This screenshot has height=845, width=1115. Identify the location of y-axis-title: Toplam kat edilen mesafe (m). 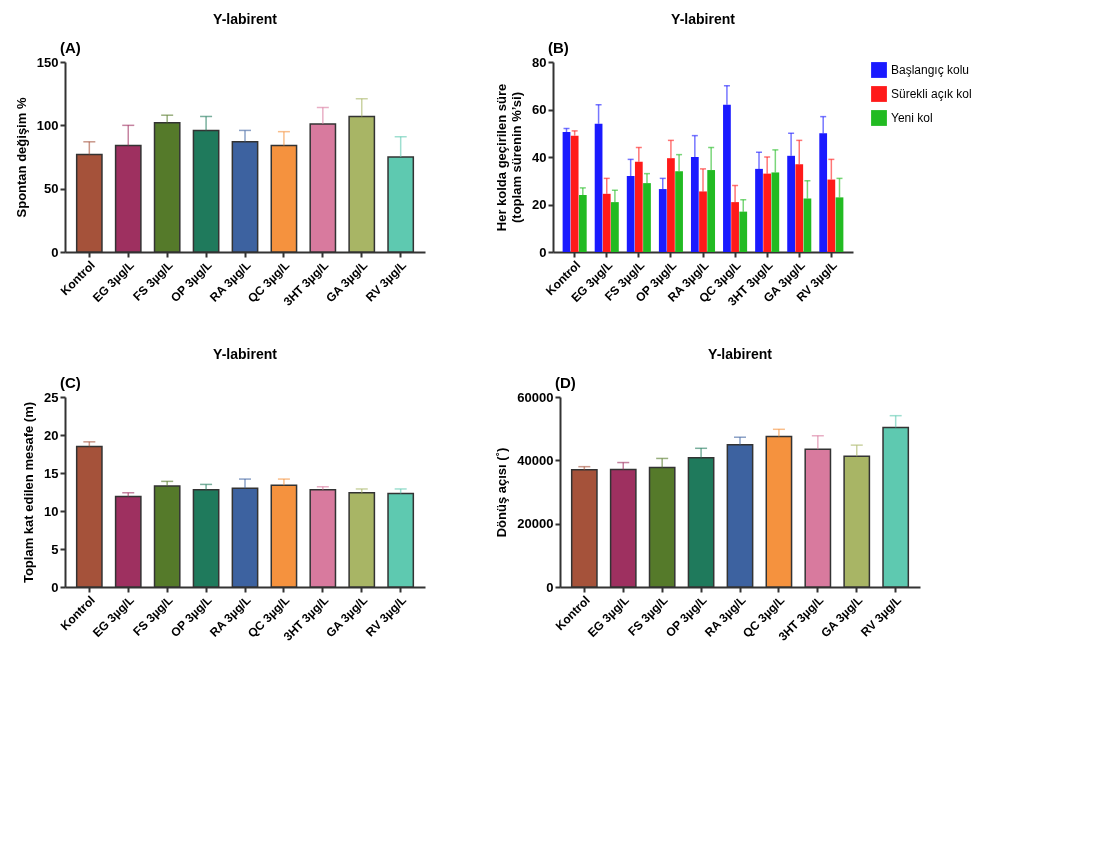
(29, 492).